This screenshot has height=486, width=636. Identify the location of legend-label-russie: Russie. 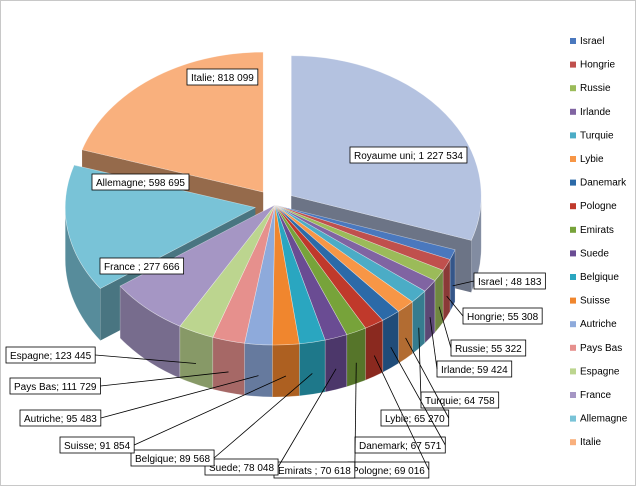
(595, 88).